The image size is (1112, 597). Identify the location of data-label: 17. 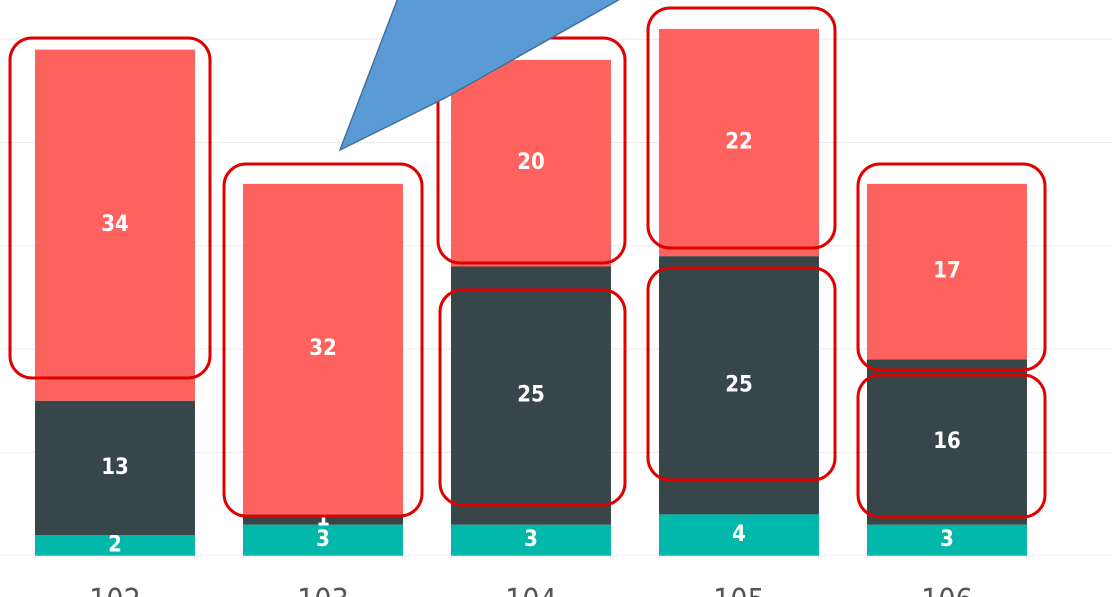
(947, 271).